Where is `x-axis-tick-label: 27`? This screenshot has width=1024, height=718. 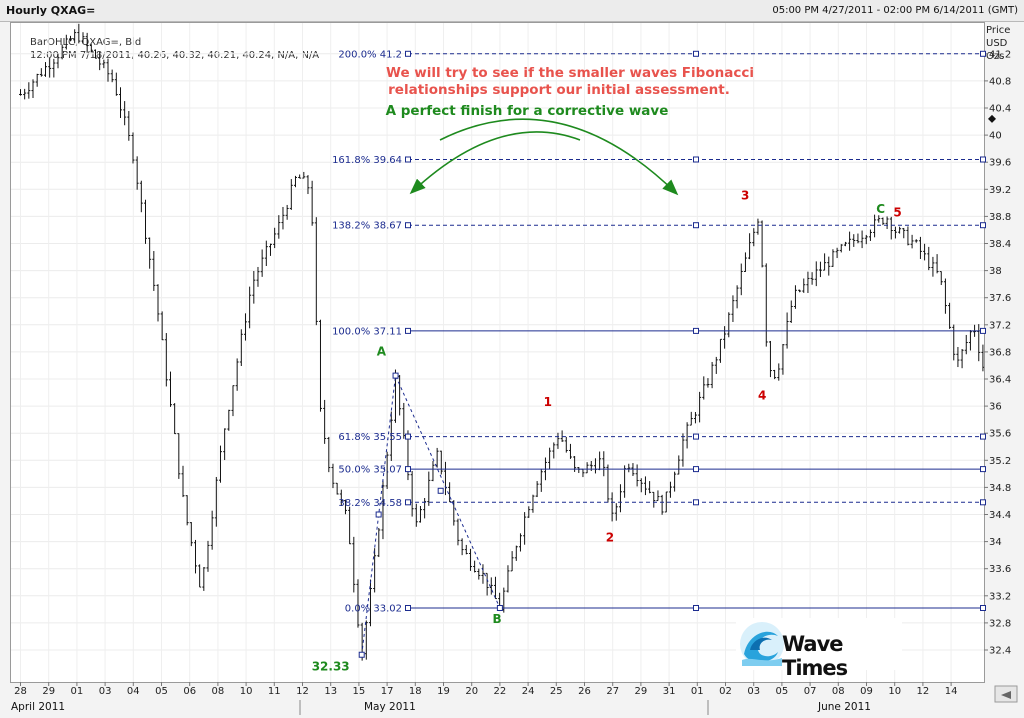 x-axis-tick-label: 27 is located at coordinates (612, 691).